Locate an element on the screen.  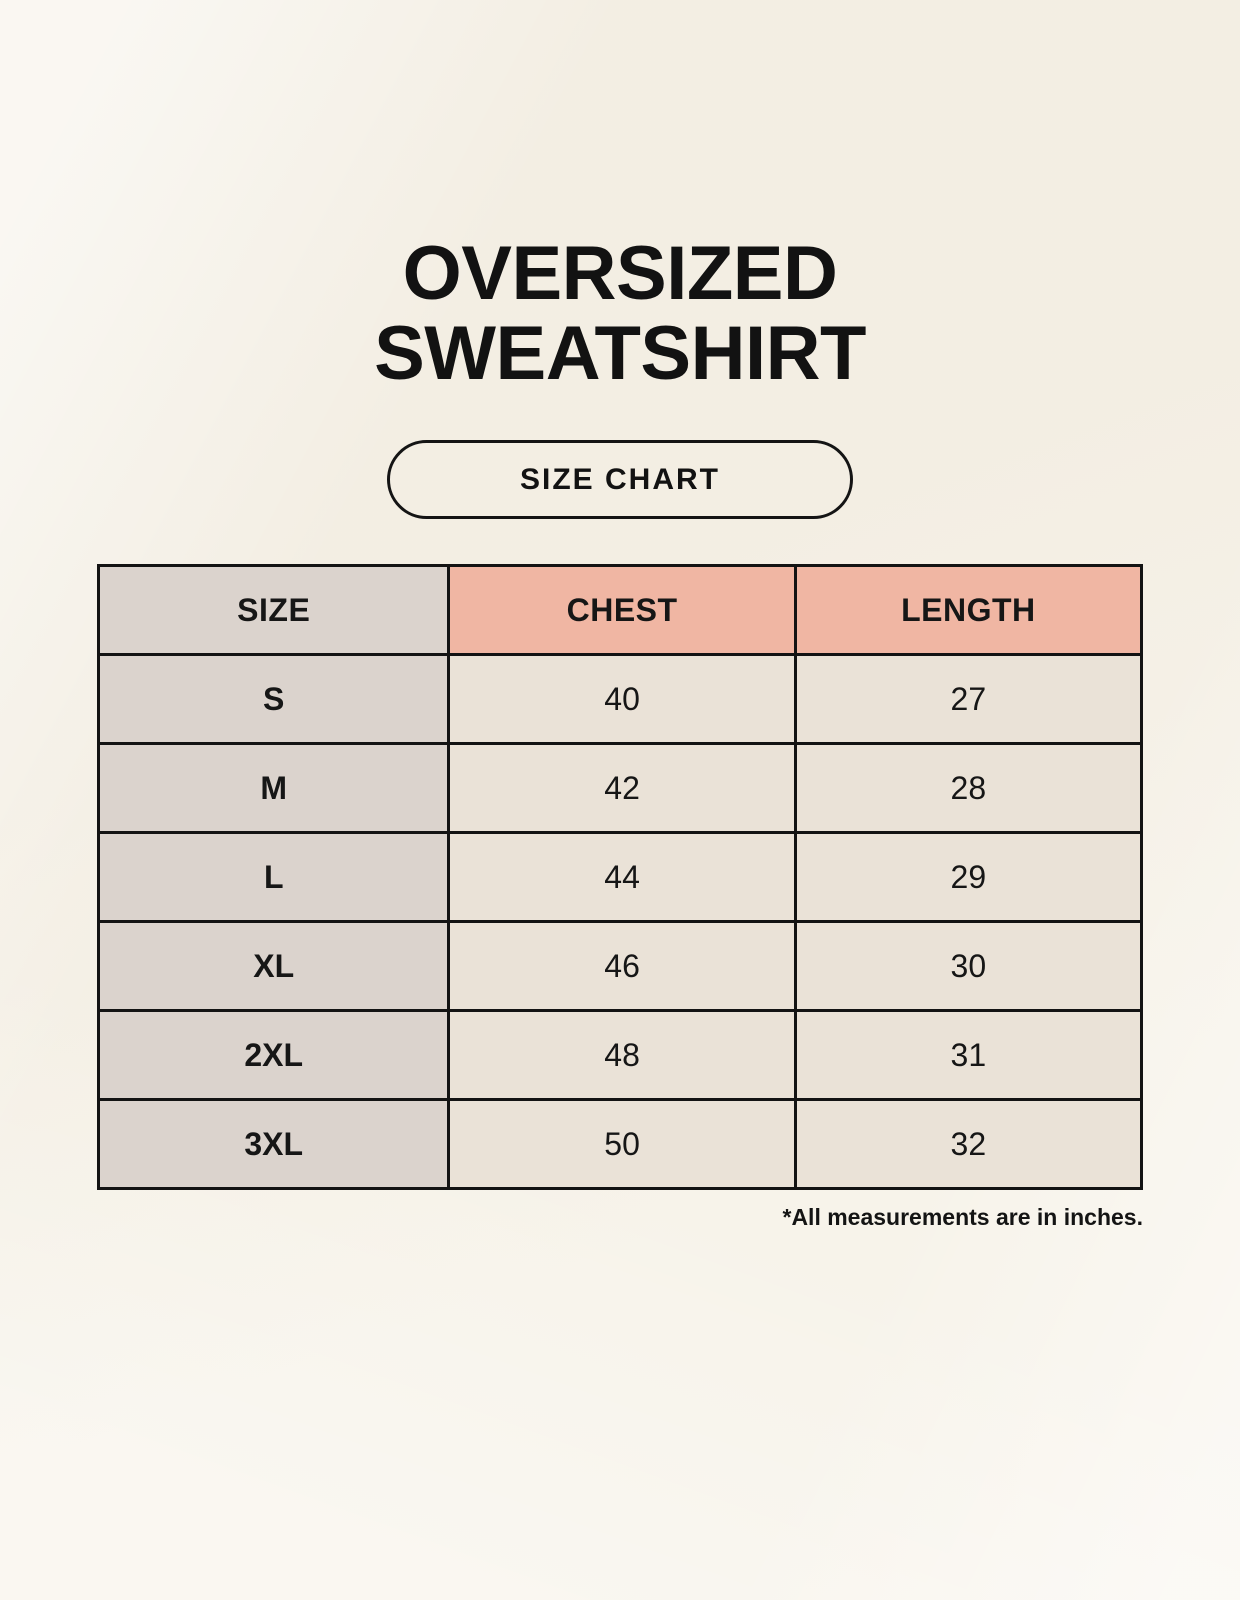
badge-container: SIZE CHART is located at coordinates (620, 479).